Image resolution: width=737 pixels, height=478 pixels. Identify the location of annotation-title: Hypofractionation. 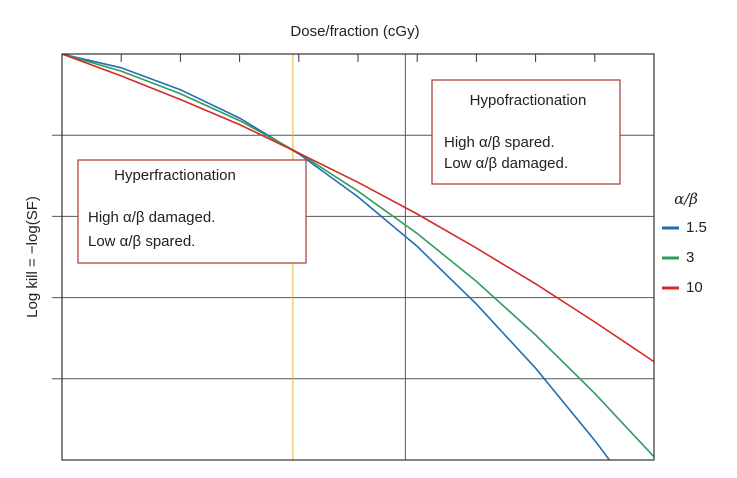
(528, 100).